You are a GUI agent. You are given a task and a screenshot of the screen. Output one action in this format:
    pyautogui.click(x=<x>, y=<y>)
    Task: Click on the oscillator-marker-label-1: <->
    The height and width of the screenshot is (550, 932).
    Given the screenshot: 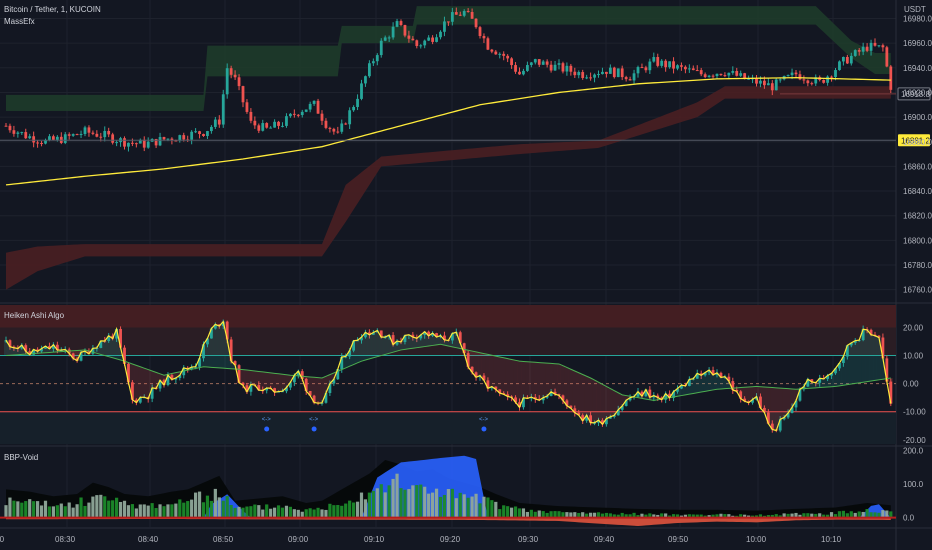 What is the action you would take?
    pyautogui.click(x=314, y=420)
    